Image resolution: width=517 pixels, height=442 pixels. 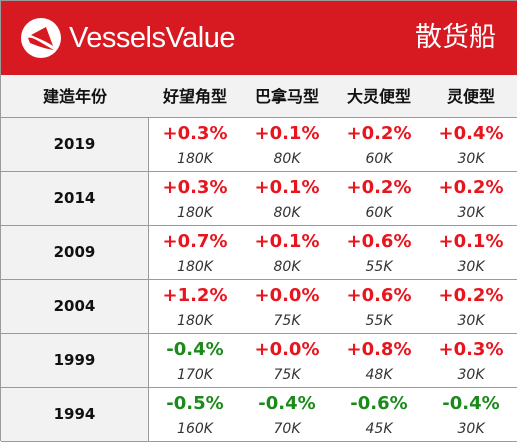 What do you see at coordinates (194, 96) in the screenshot?
I see `column-header-capesize: 好望角型` at bounding box center [194, 96].